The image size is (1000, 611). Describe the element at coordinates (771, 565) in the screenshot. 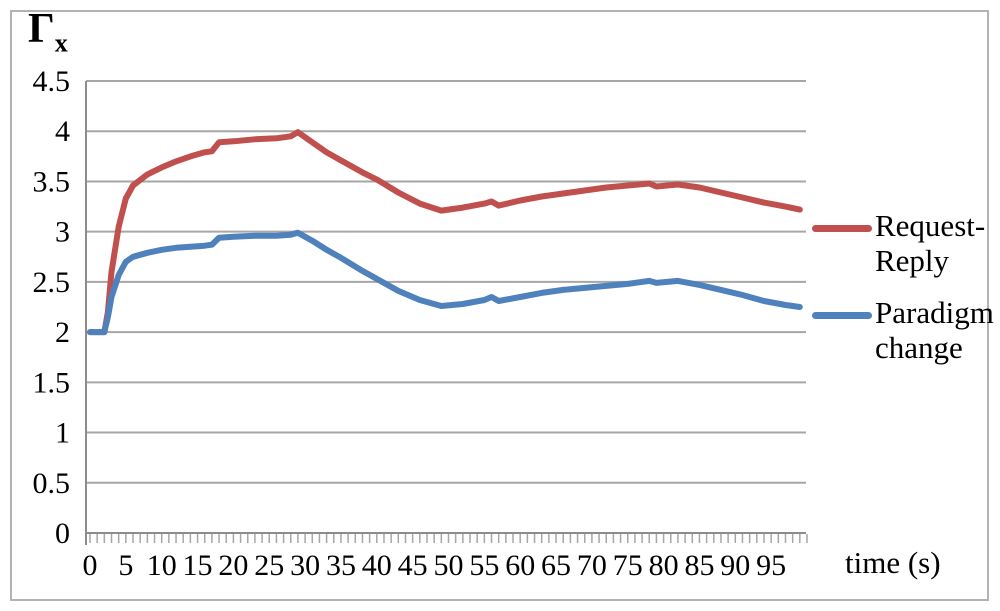

I see `x-tick-label: 95` at that location.